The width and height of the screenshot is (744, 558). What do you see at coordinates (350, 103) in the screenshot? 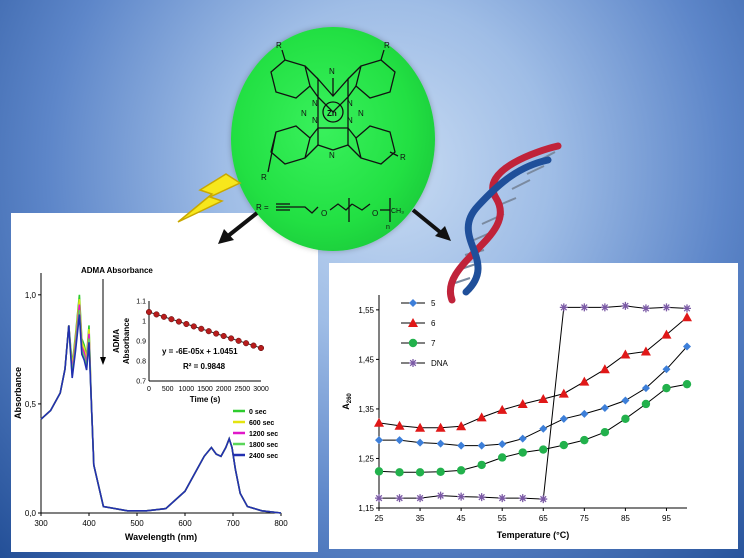
I see `n-label-4: N` at bounding box center [350, 103].